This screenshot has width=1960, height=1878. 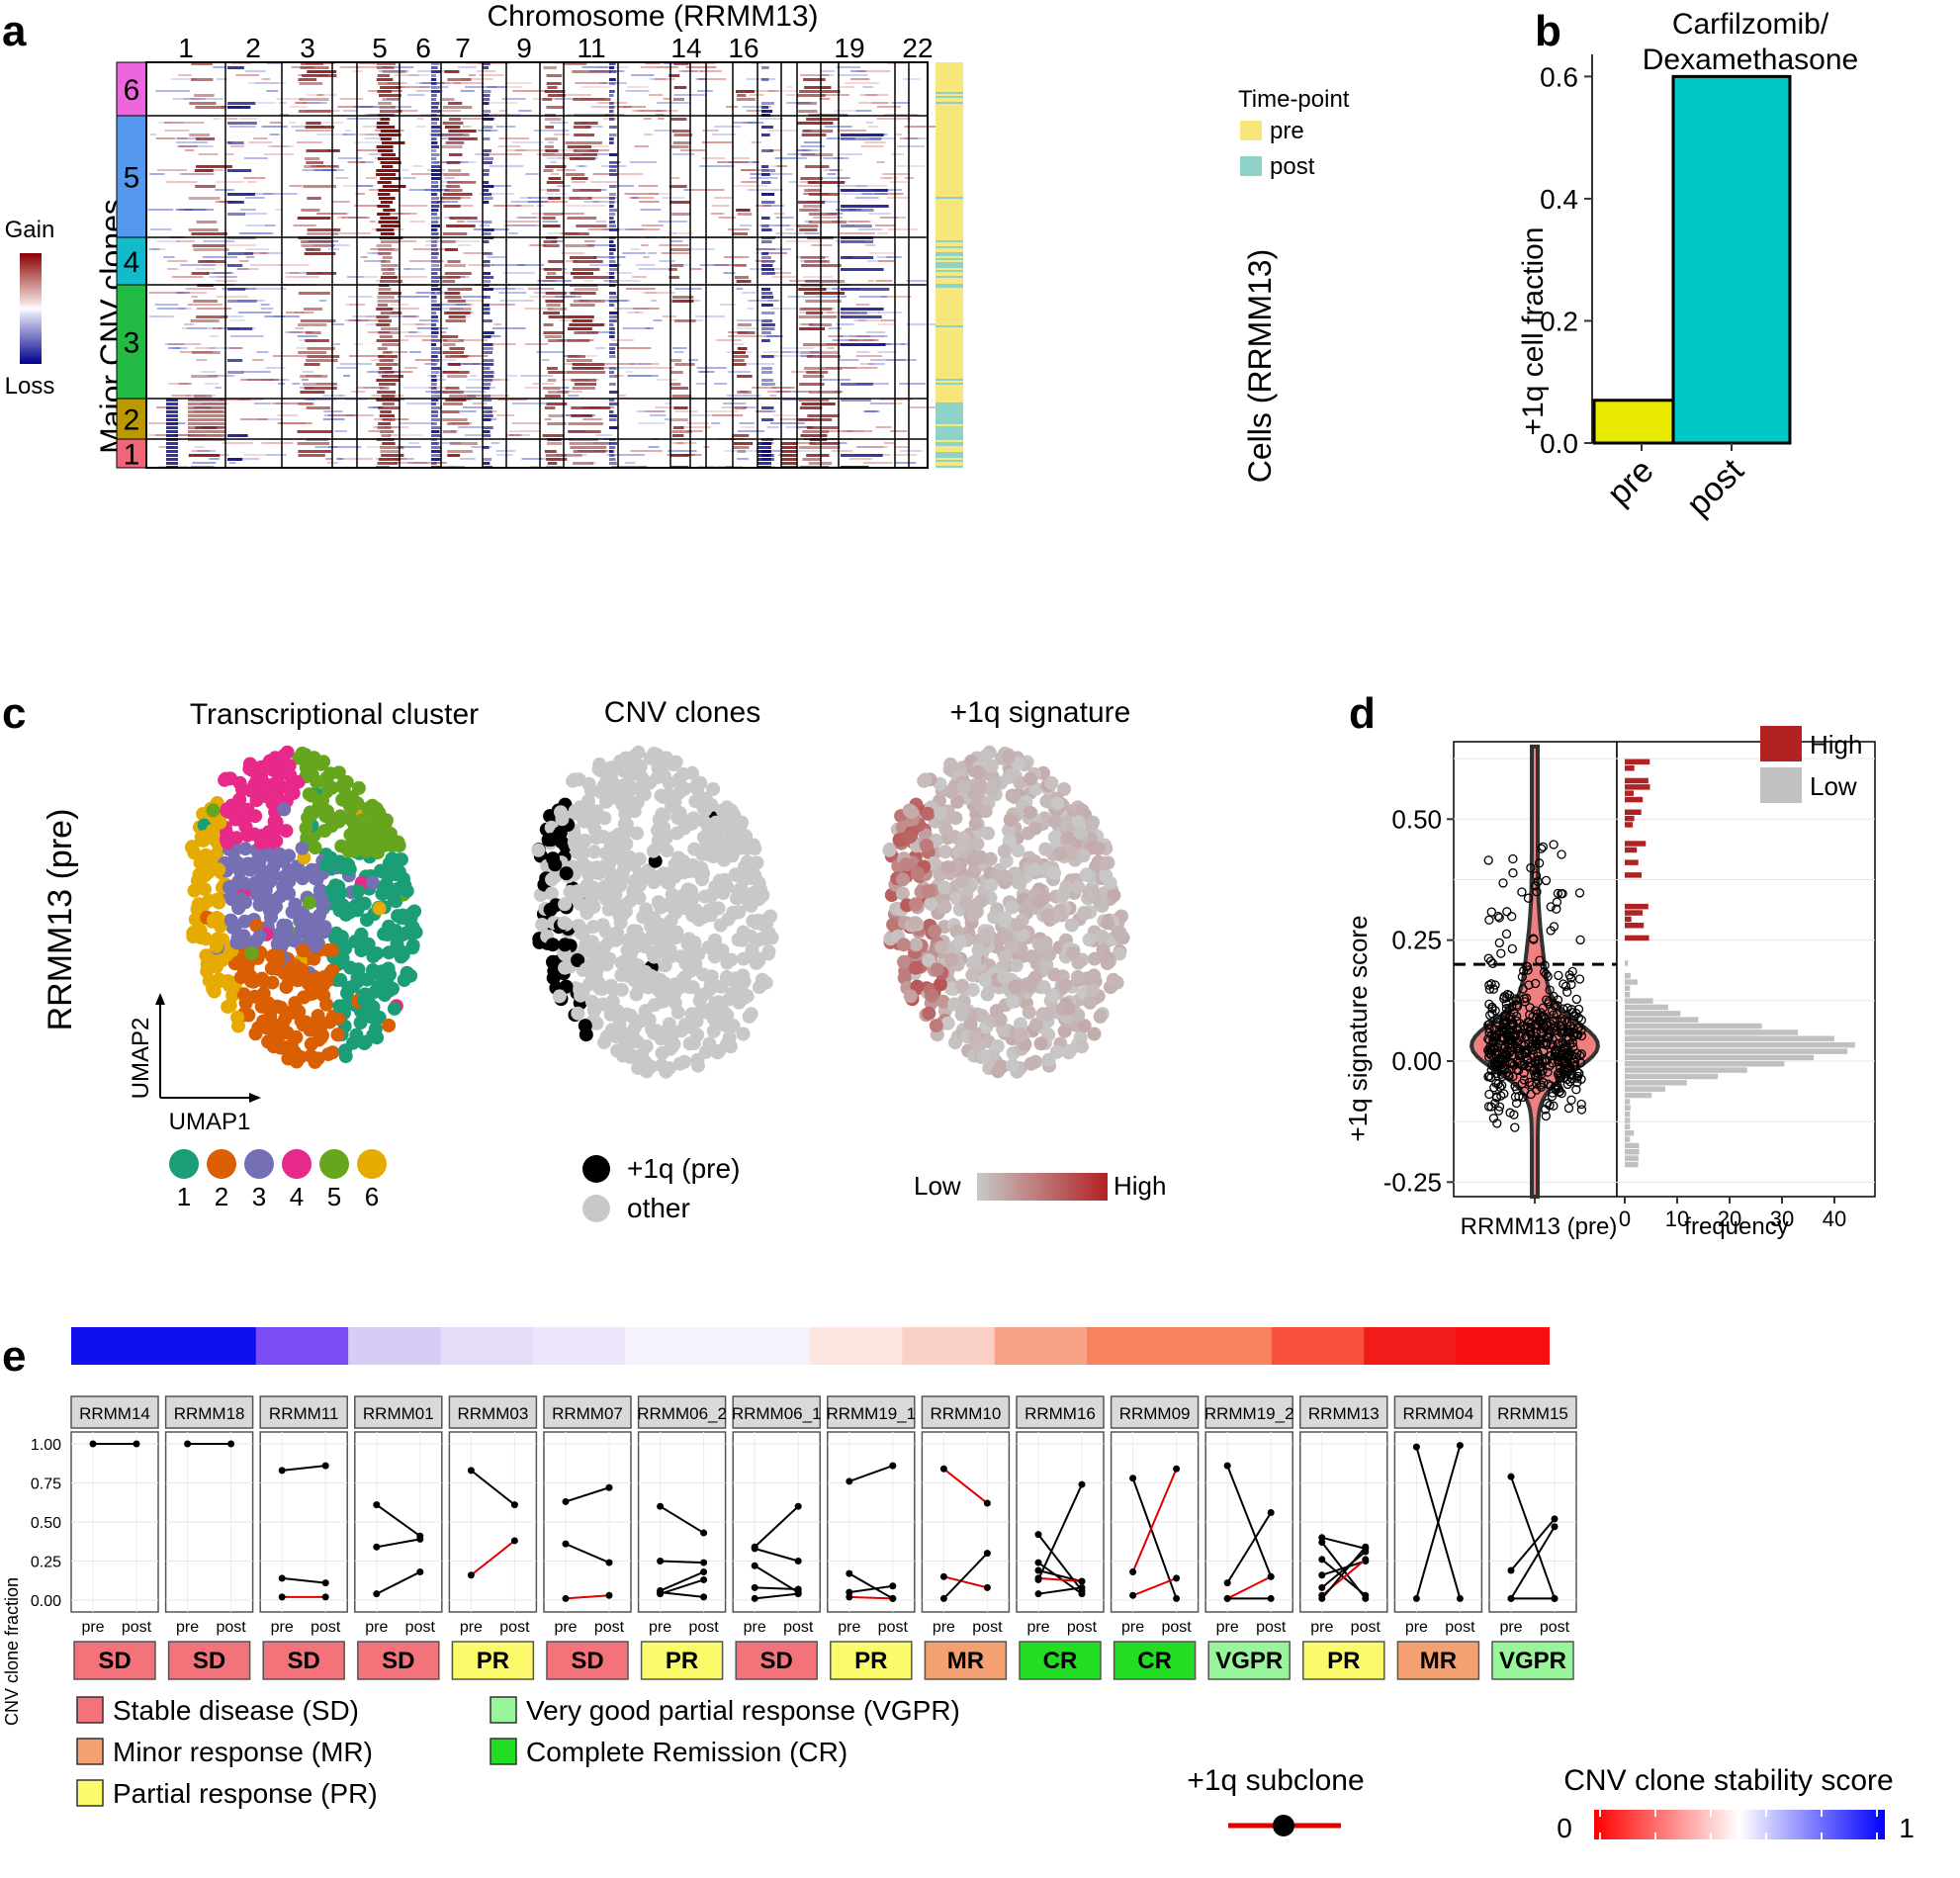 What do you see at coordinates (1362, 713) in the screenshot?
I see `panel-label-d: d` at bounding box center [1362, 713].